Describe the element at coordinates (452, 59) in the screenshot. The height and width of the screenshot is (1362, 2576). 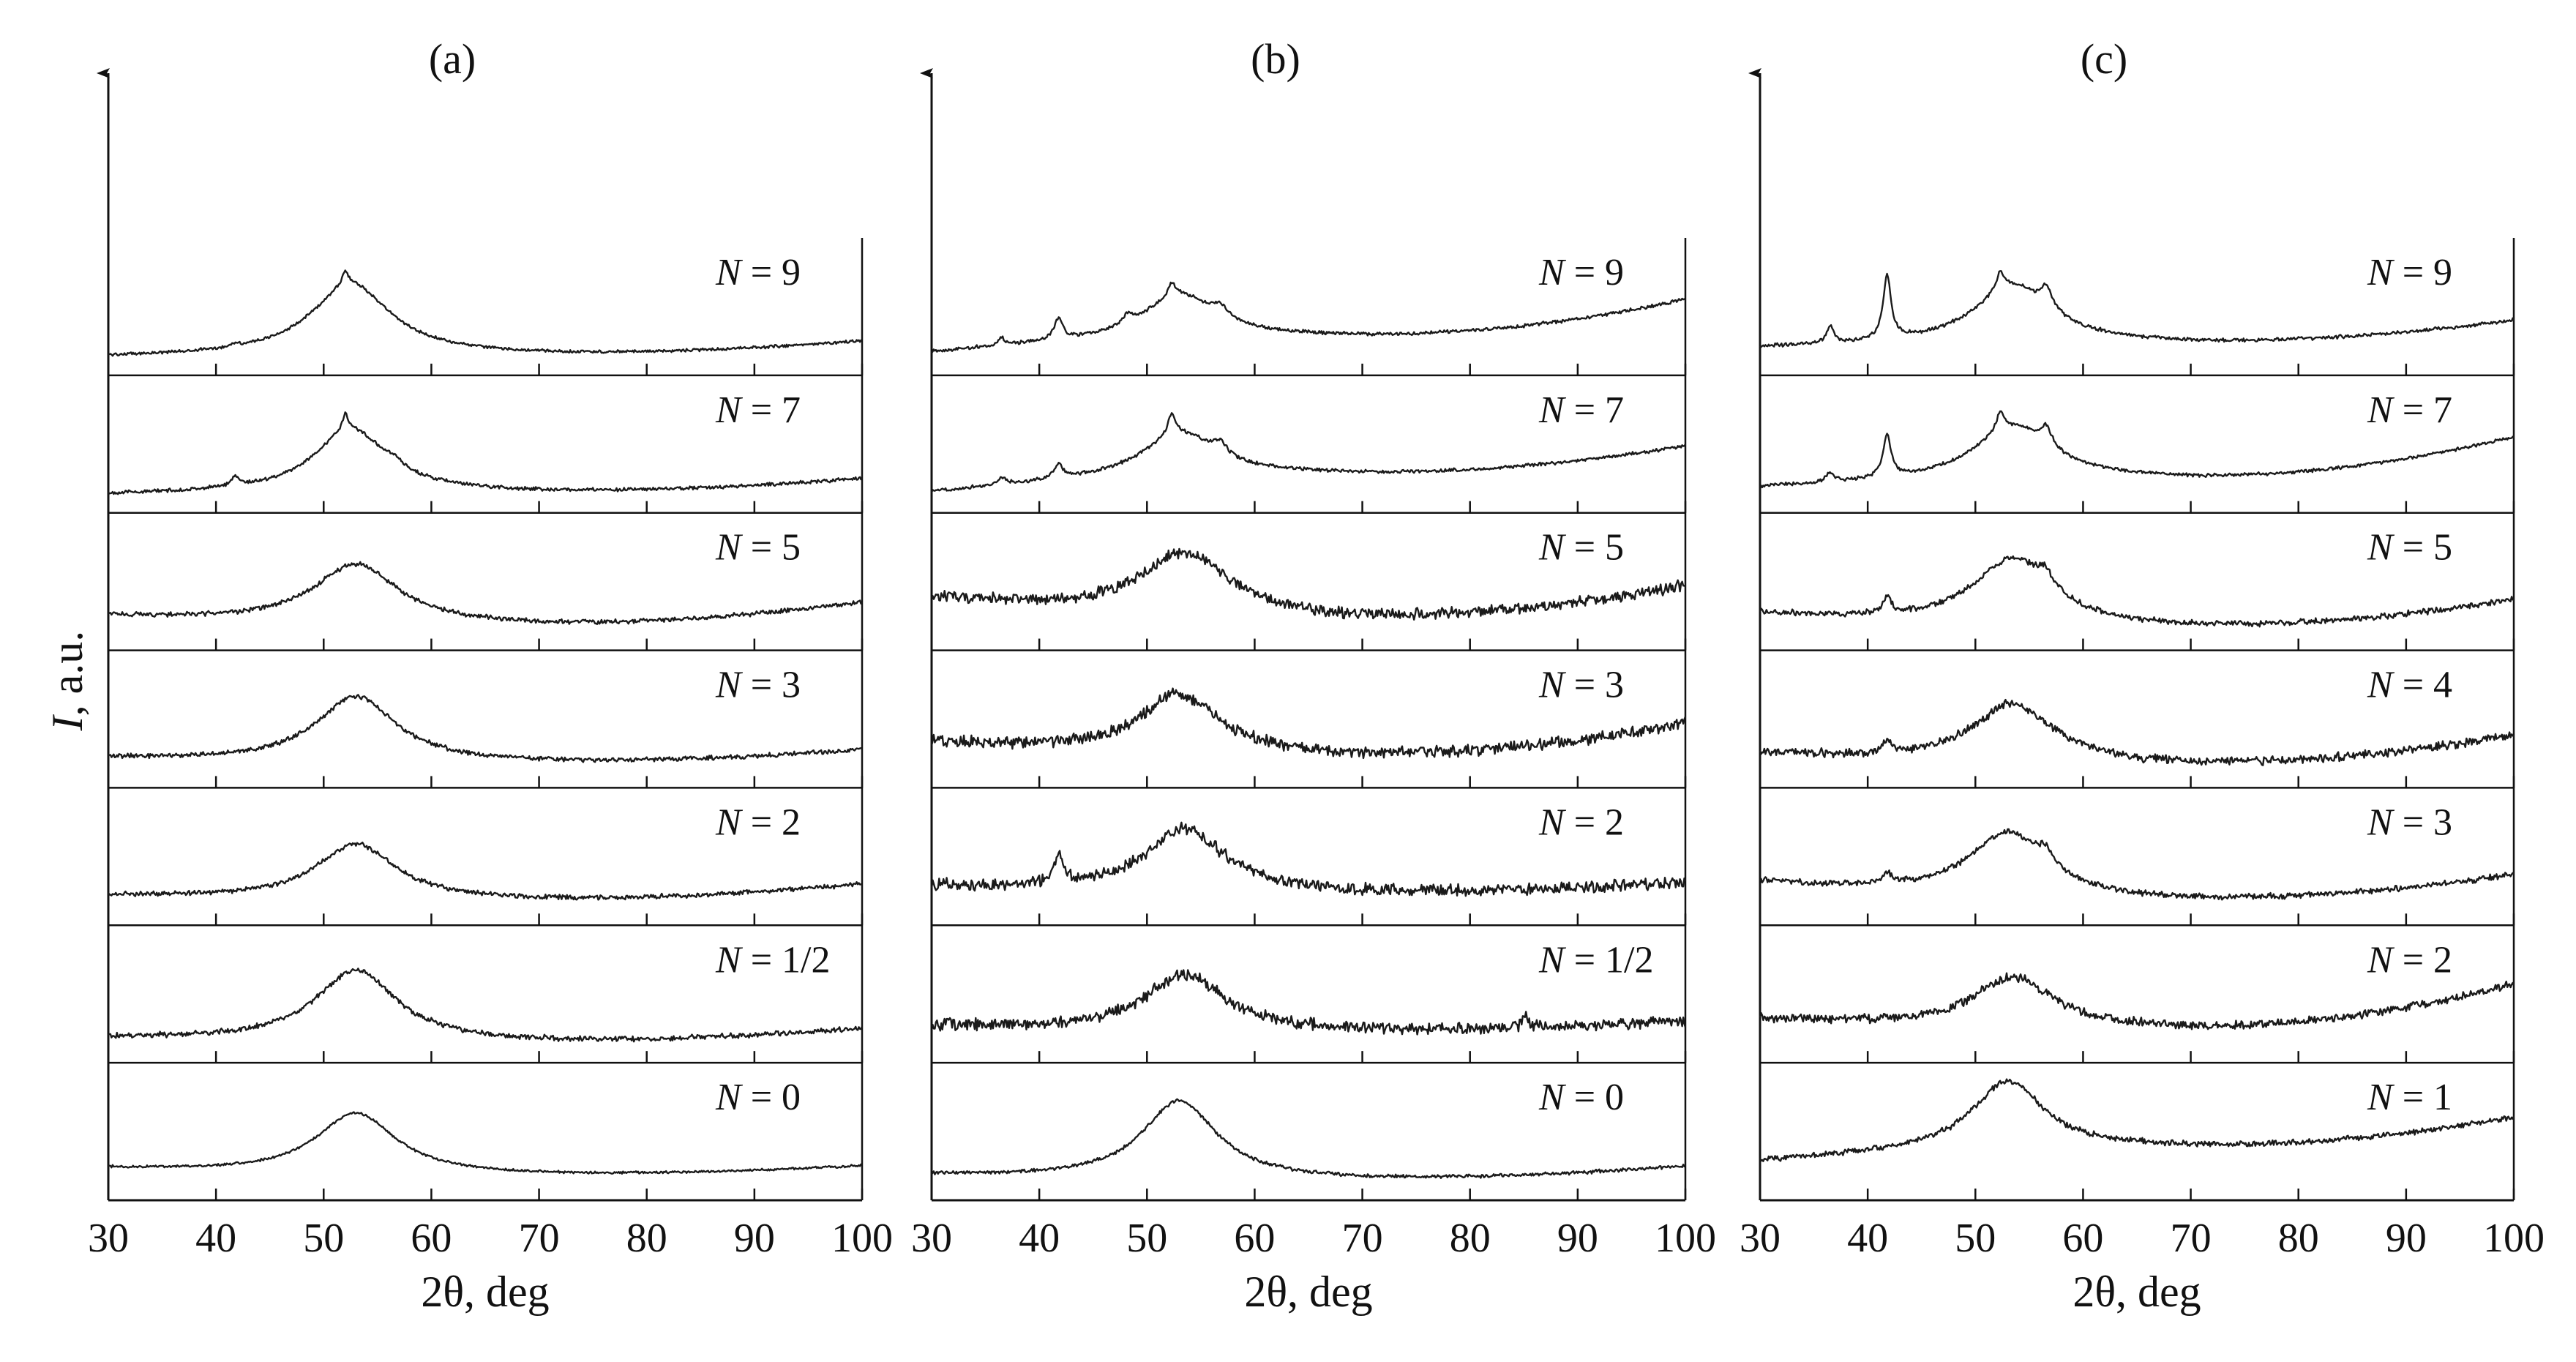
I see `panel-title: (a)` at that location.